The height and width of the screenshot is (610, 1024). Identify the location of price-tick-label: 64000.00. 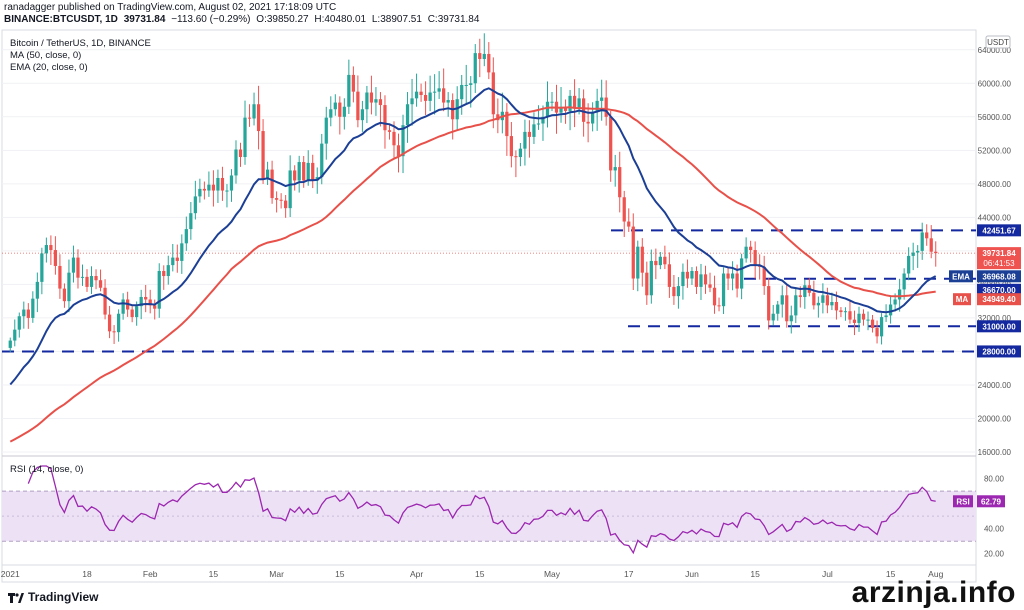
(995, 50).